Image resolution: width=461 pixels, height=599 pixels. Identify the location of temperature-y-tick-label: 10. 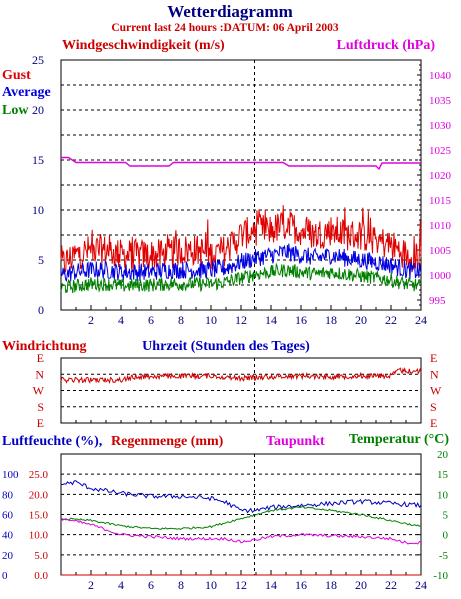
(443, 495).